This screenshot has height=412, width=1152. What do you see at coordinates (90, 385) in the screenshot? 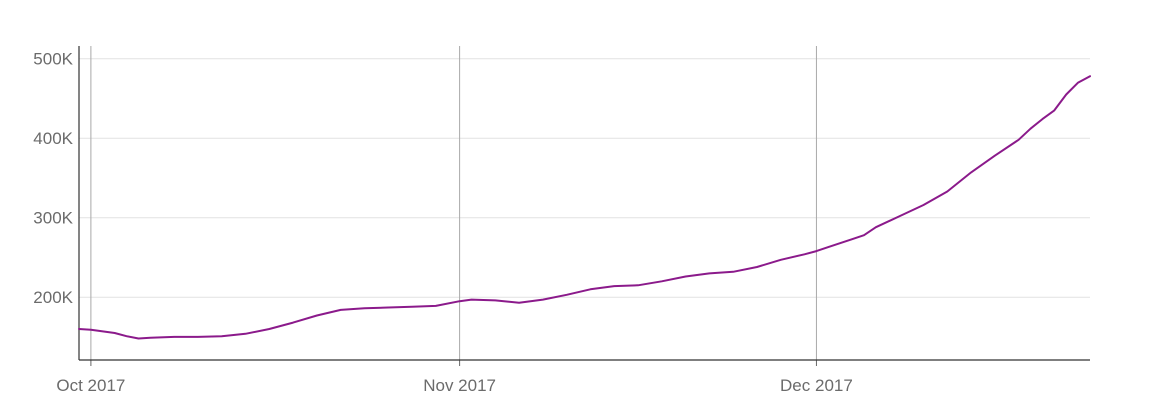
I see `x-tick-label: Oct 2017` at bounding box center [90, 385].